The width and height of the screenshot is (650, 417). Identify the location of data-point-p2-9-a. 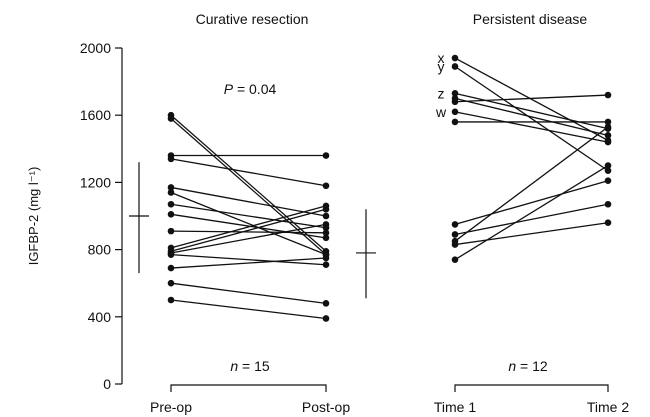
(455, 234).